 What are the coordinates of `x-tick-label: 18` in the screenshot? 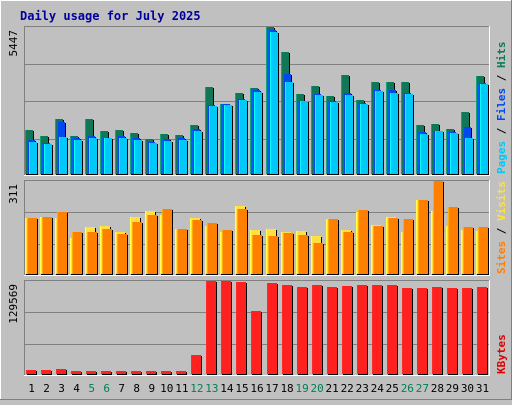 It's located at (286, 388).